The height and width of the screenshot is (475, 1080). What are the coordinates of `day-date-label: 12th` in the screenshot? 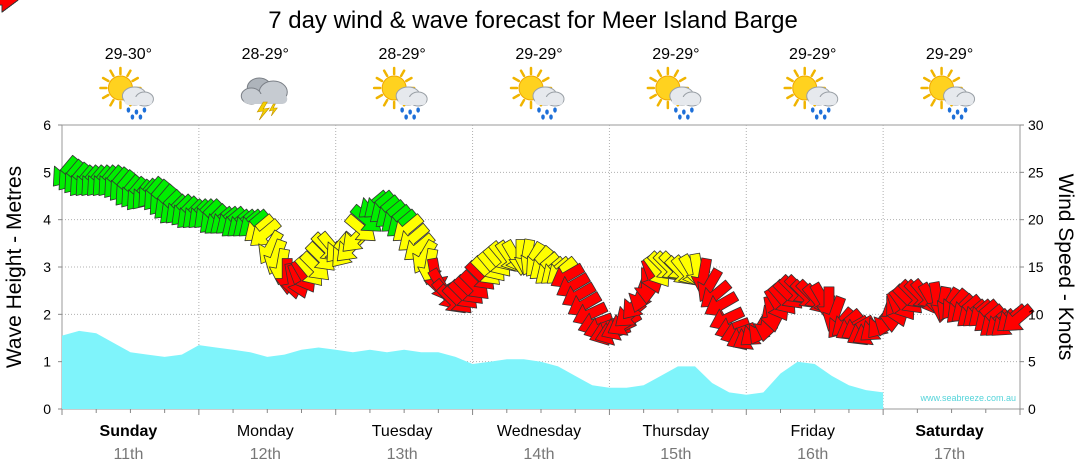 It's located at (265, 454).